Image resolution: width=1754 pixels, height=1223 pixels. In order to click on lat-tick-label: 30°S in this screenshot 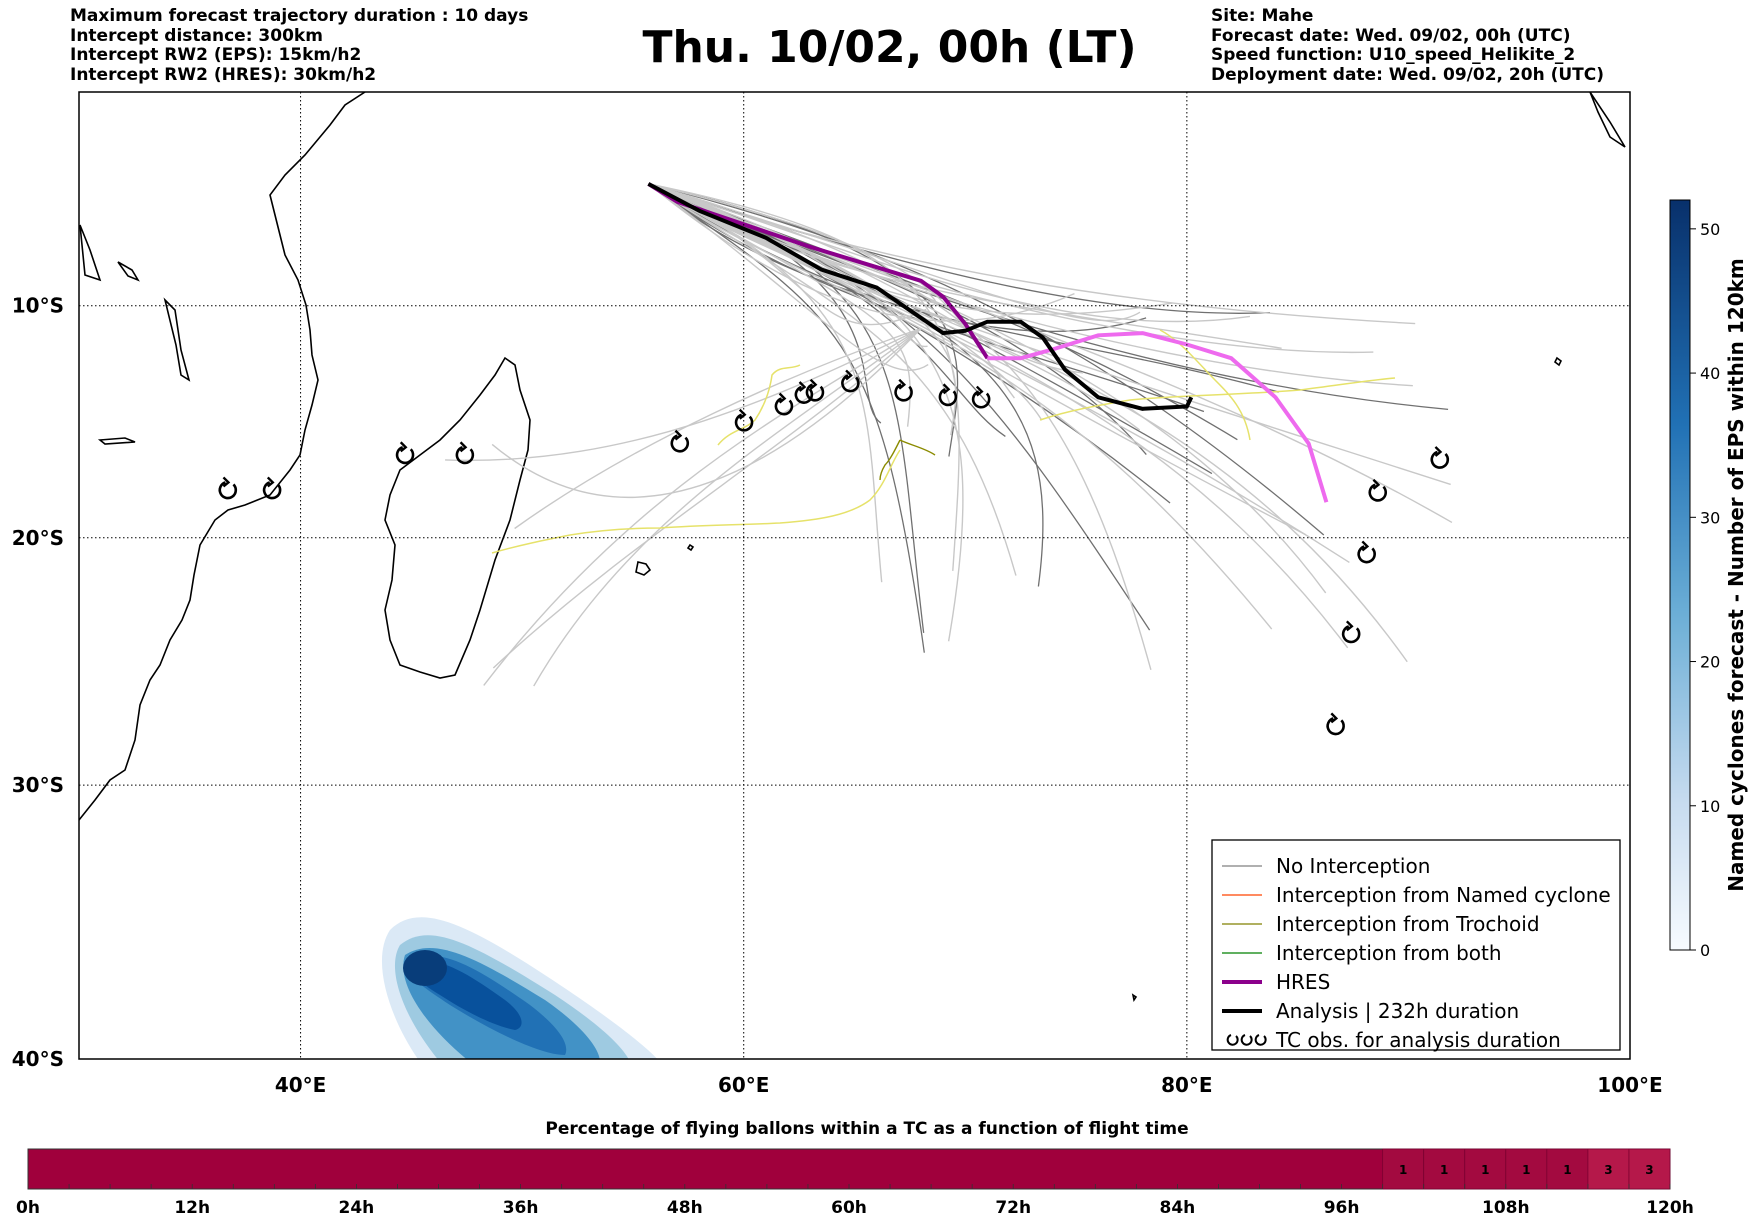, I will do `click(38, 785)`.